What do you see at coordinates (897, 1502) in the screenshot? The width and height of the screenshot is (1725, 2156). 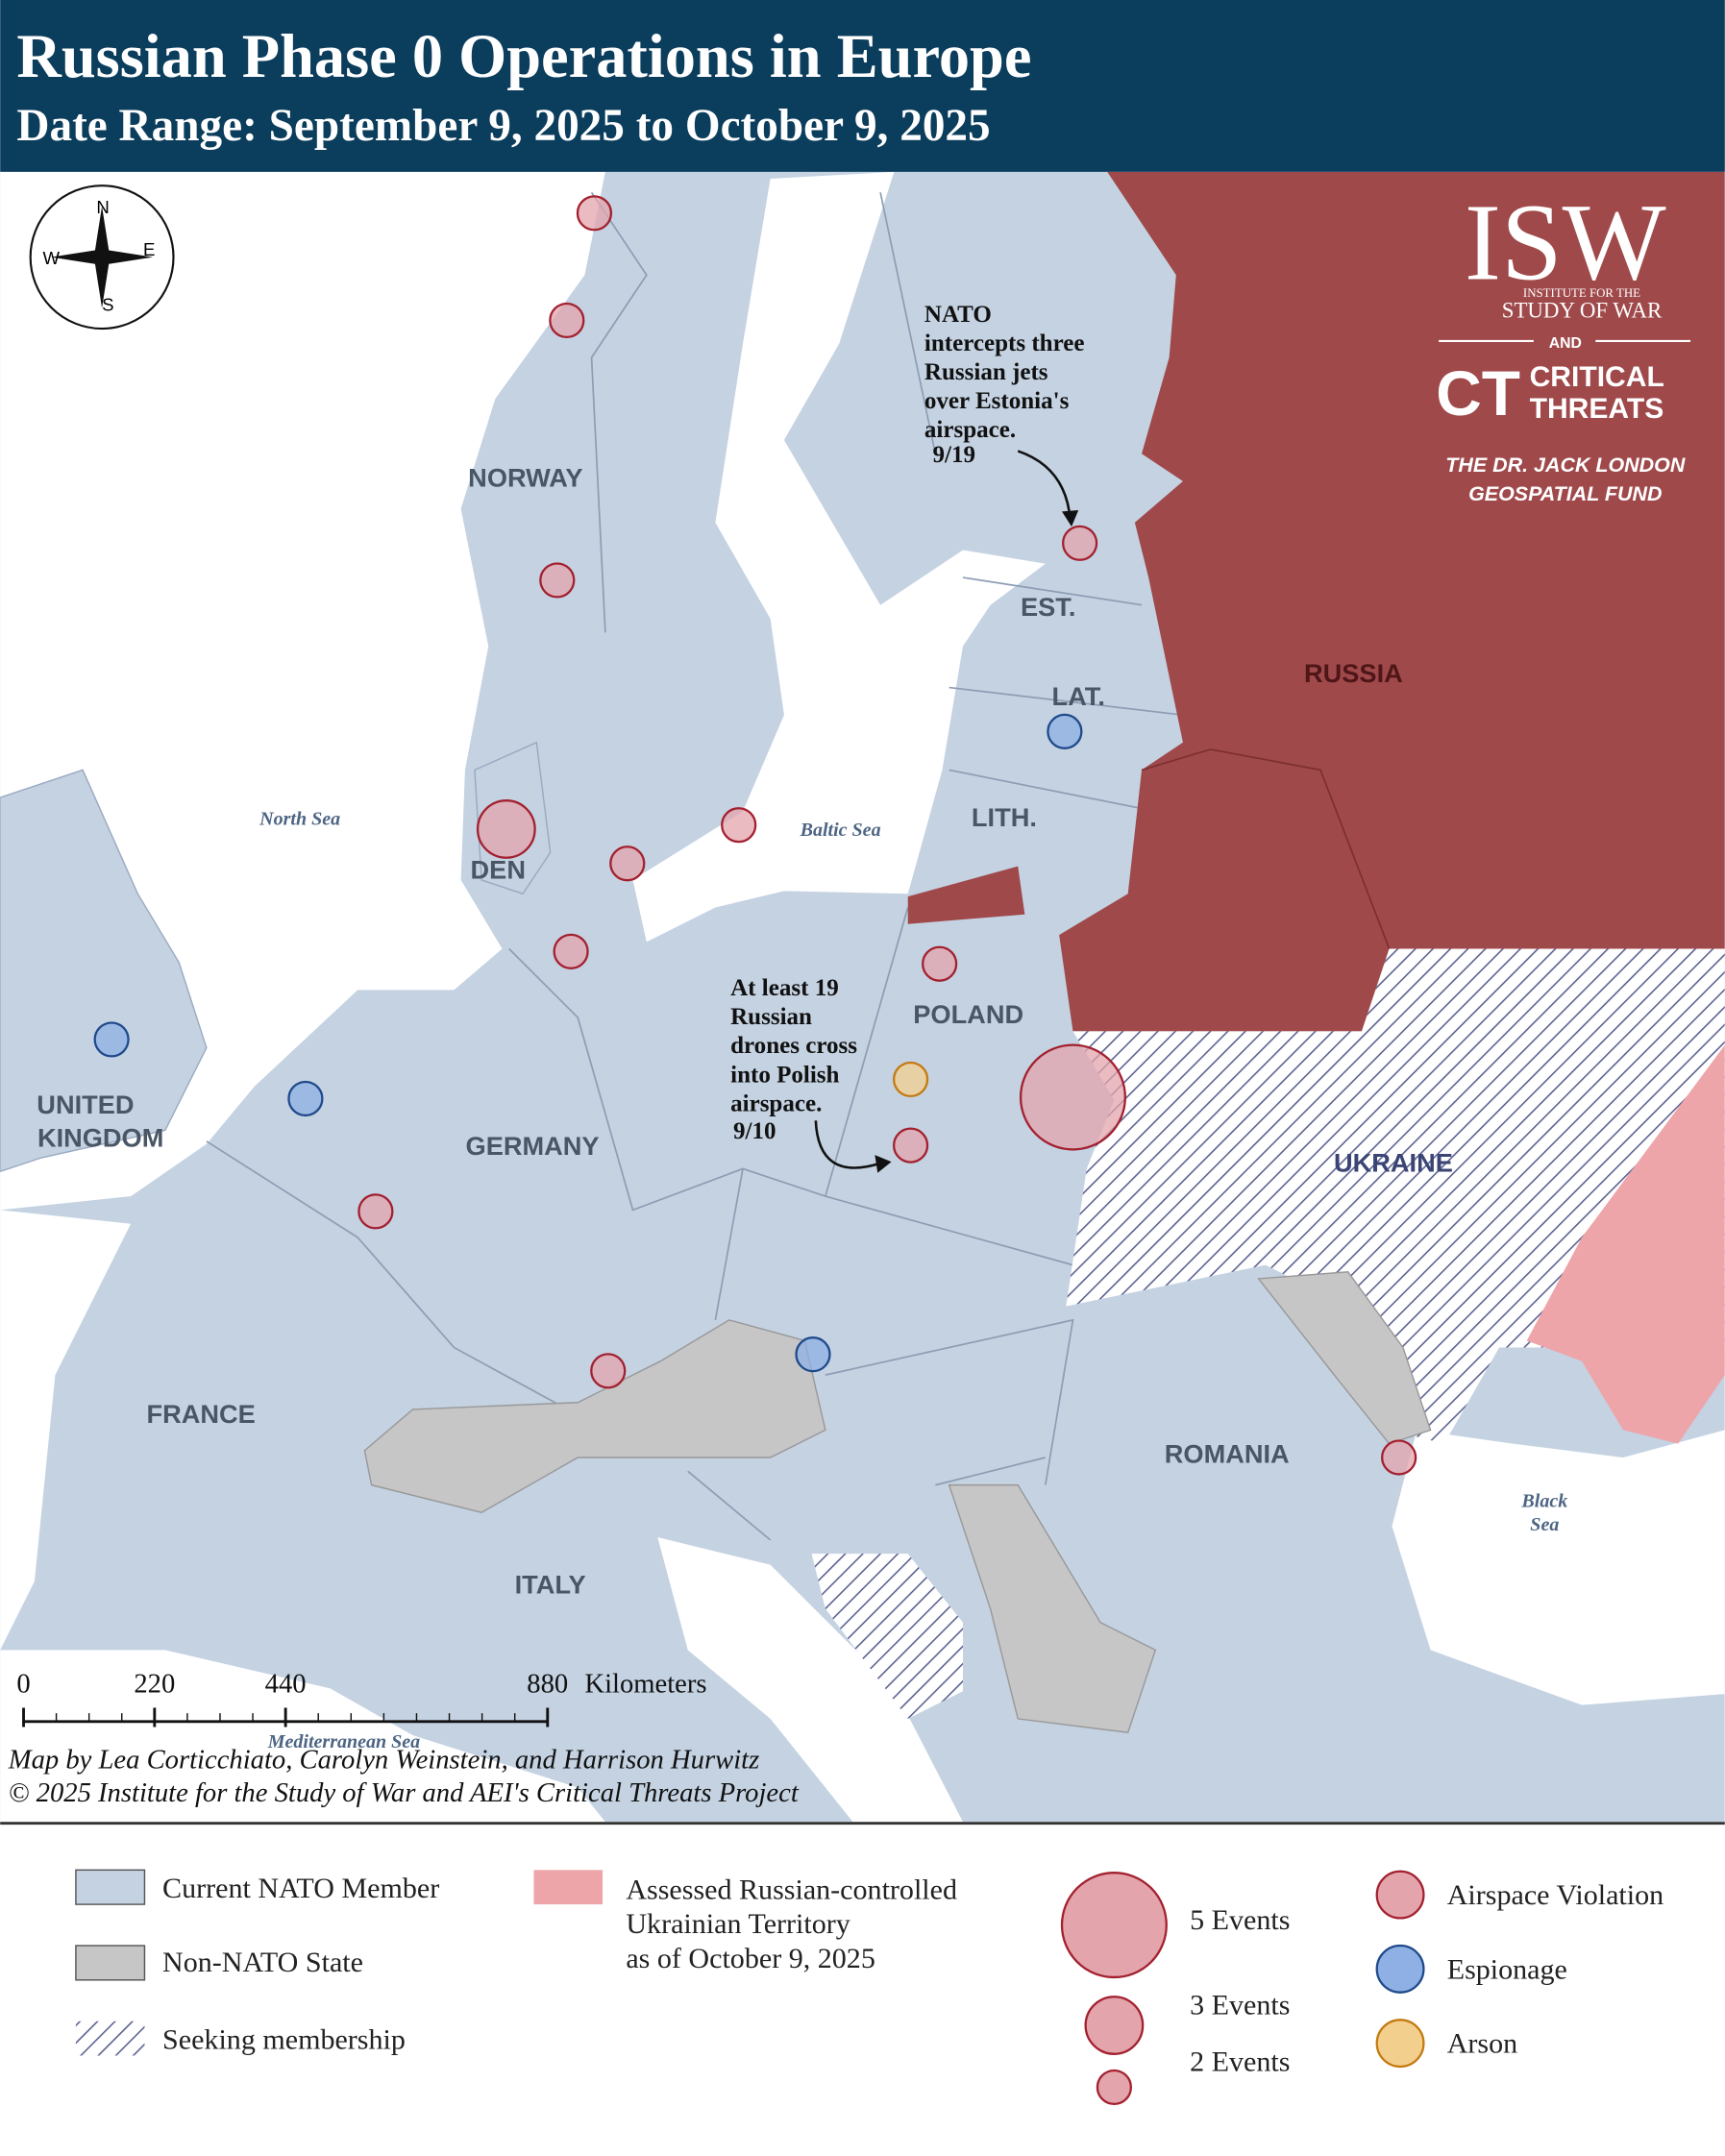 I see `non-nato` at bounding box center [897, 1502].